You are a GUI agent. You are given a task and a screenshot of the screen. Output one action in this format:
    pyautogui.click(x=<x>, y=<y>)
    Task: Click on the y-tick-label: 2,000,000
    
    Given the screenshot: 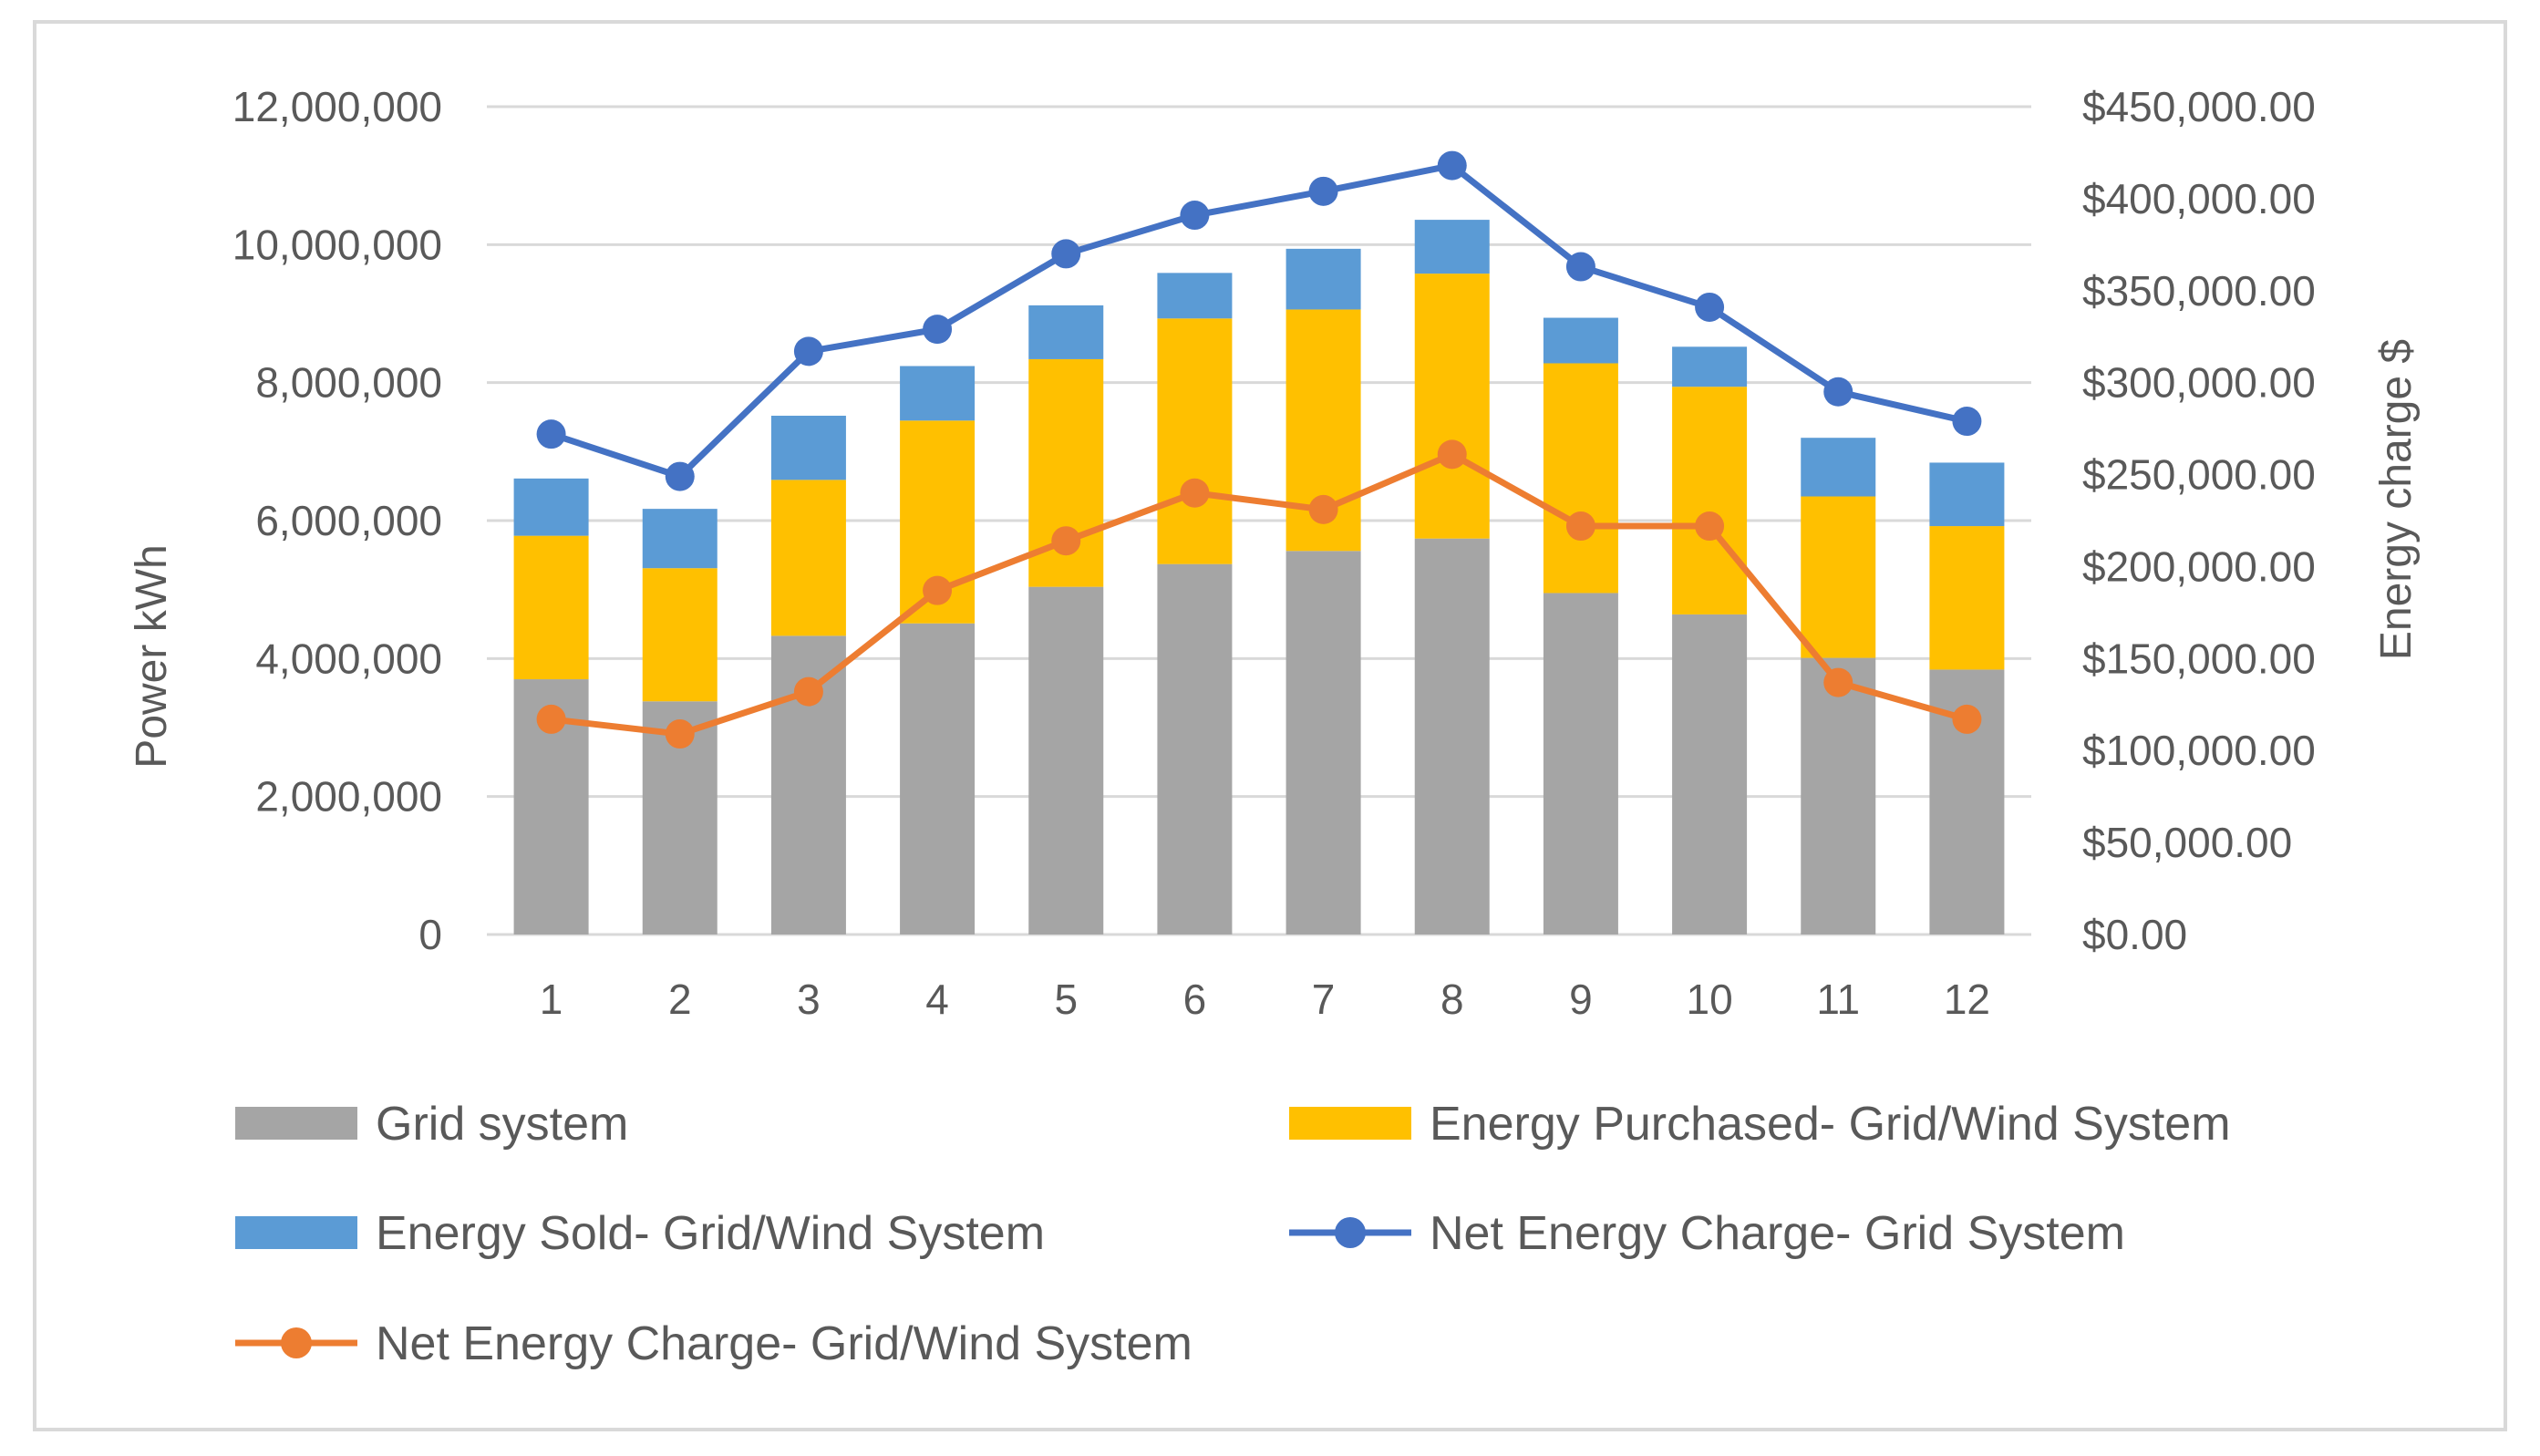 What is the action you would take?
    pyautogui.click(x=348, y=797)
    